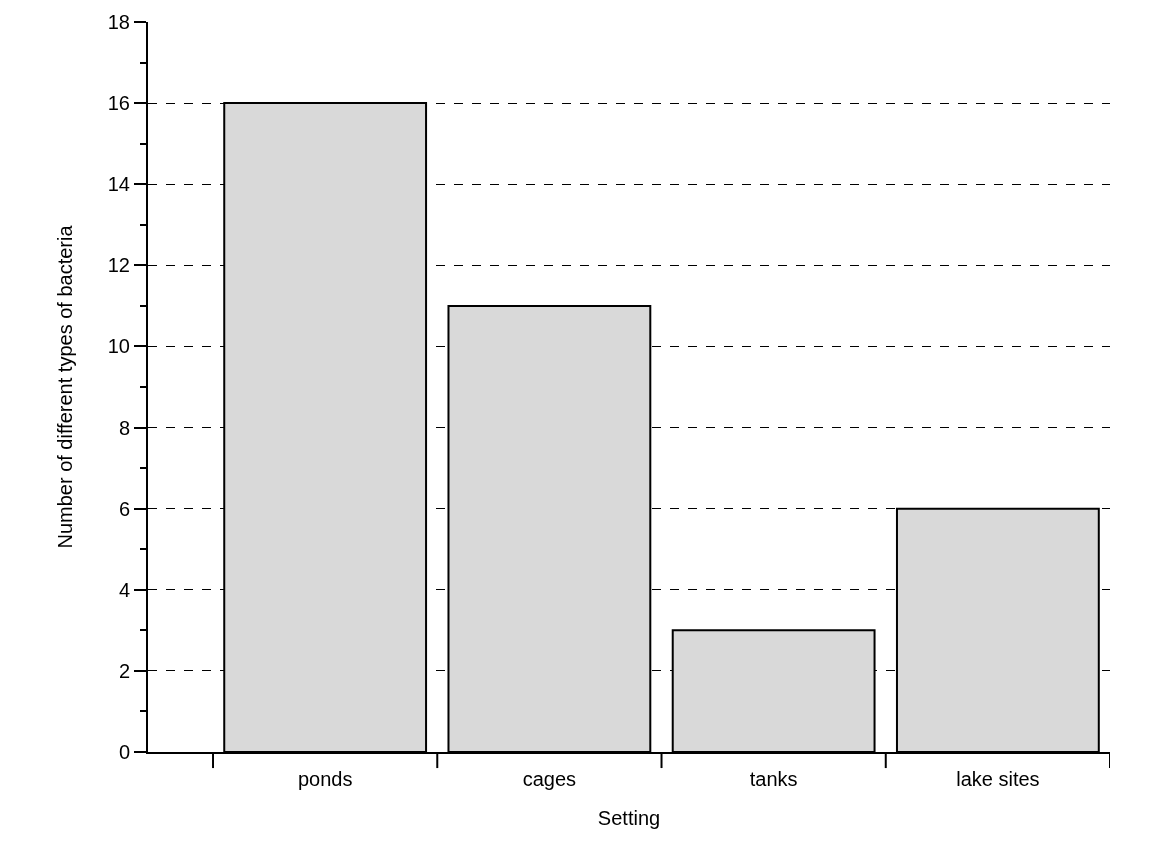 Image resolution: width=1163 pixels, height=848 pixels. What do you see at coordinates (118, 103) in the screenshot?
I see `y-tick-label: 16` at bounding box center [118, 103].